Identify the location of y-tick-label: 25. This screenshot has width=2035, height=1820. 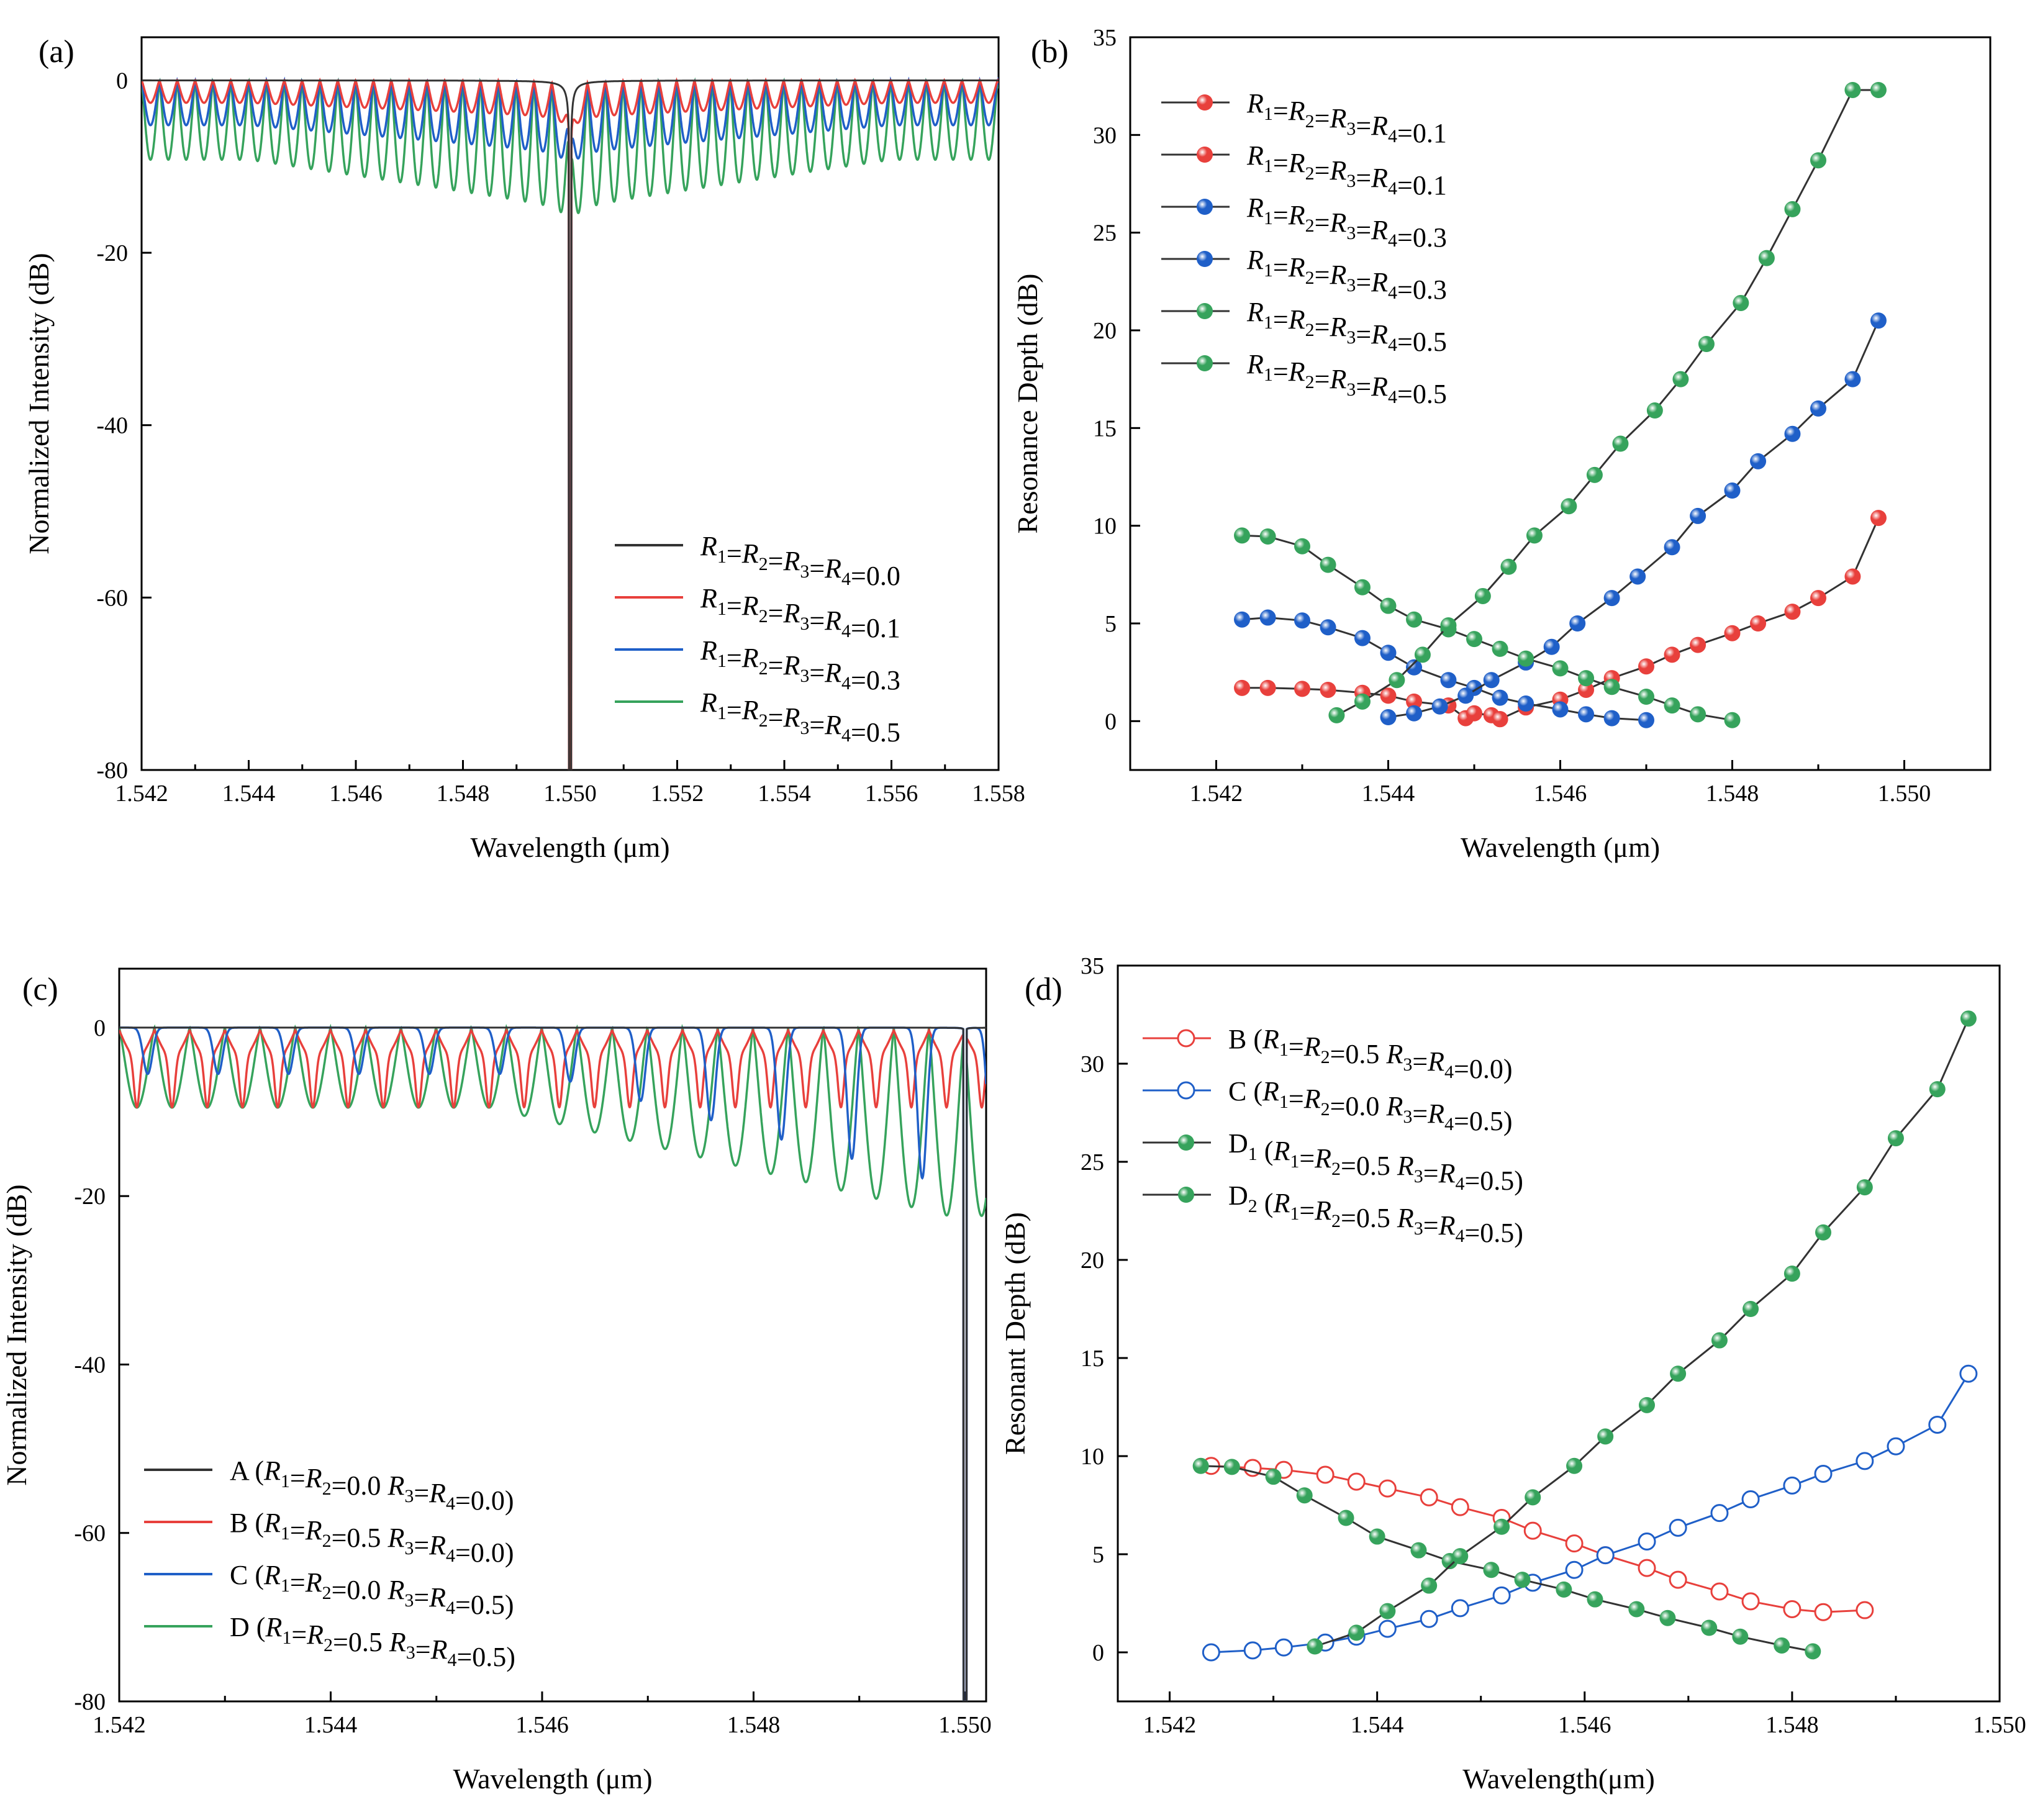
(1092, 1162).